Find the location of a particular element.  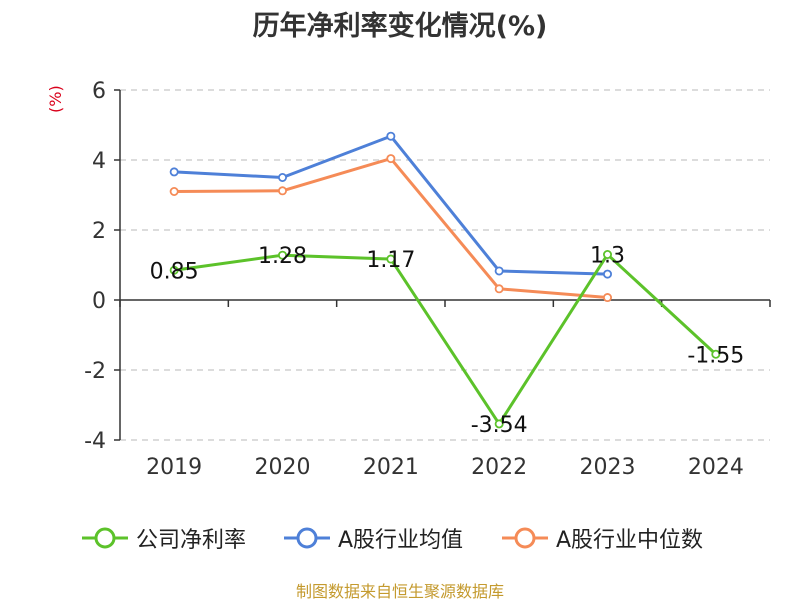

data-label: 1.17 is located at coordinates (390, 260).